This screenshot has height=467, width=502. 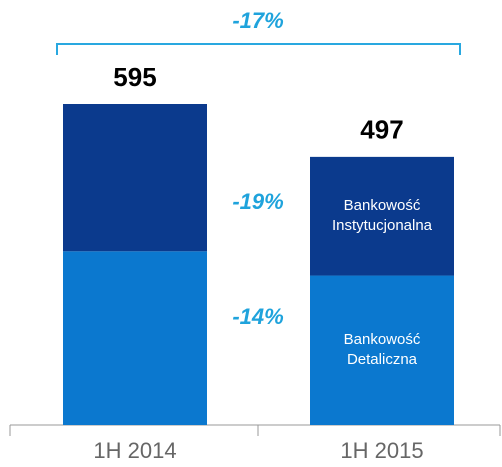 What do you see at coordinates (257, 20) in the screenshot?
I see `change-annotation: -17%` at bounding box center [257, 20].